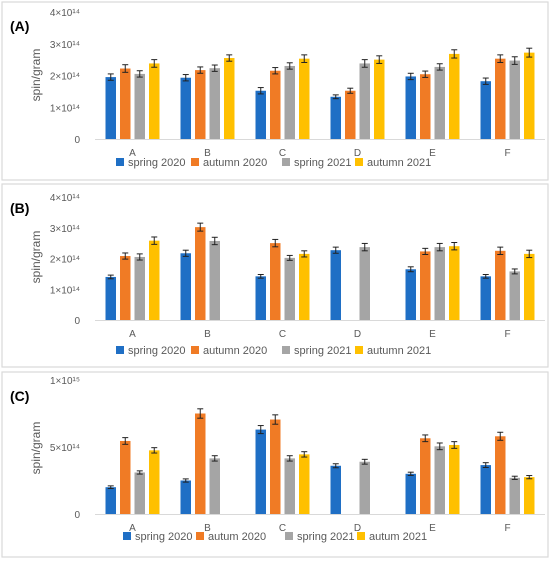  What do you see at coordinates (65, 448) in the screenshot?
I see `y-tick-label: 5×10¹⁴` at bounding box center [65, 448].